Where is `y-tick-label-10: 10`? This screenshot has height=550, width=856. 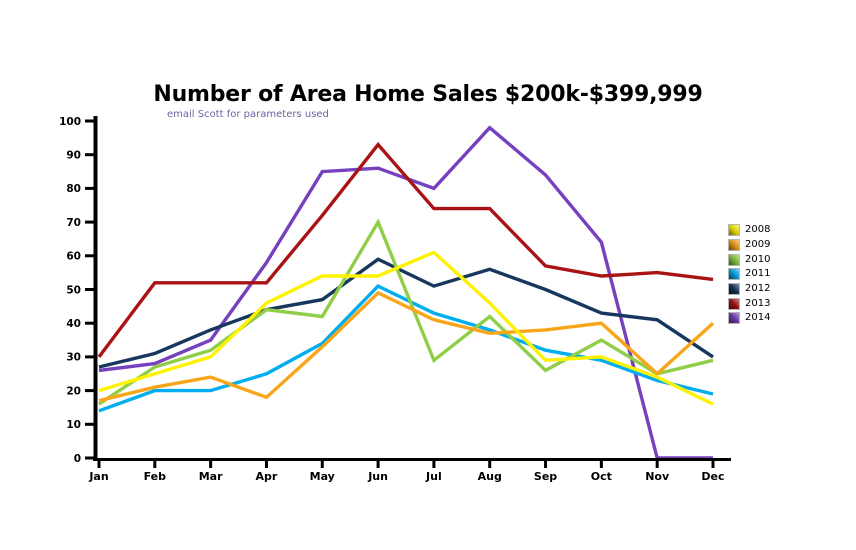
y-tick-label-10: 10 is located at coordinates (73, 425).